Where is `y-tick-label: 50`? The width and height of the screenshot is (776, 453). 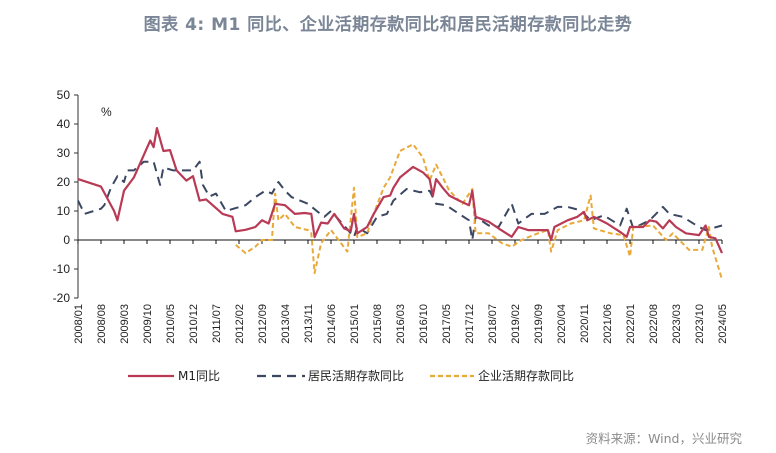 y-tick-label: 50 is located at coordinates (64, 95).